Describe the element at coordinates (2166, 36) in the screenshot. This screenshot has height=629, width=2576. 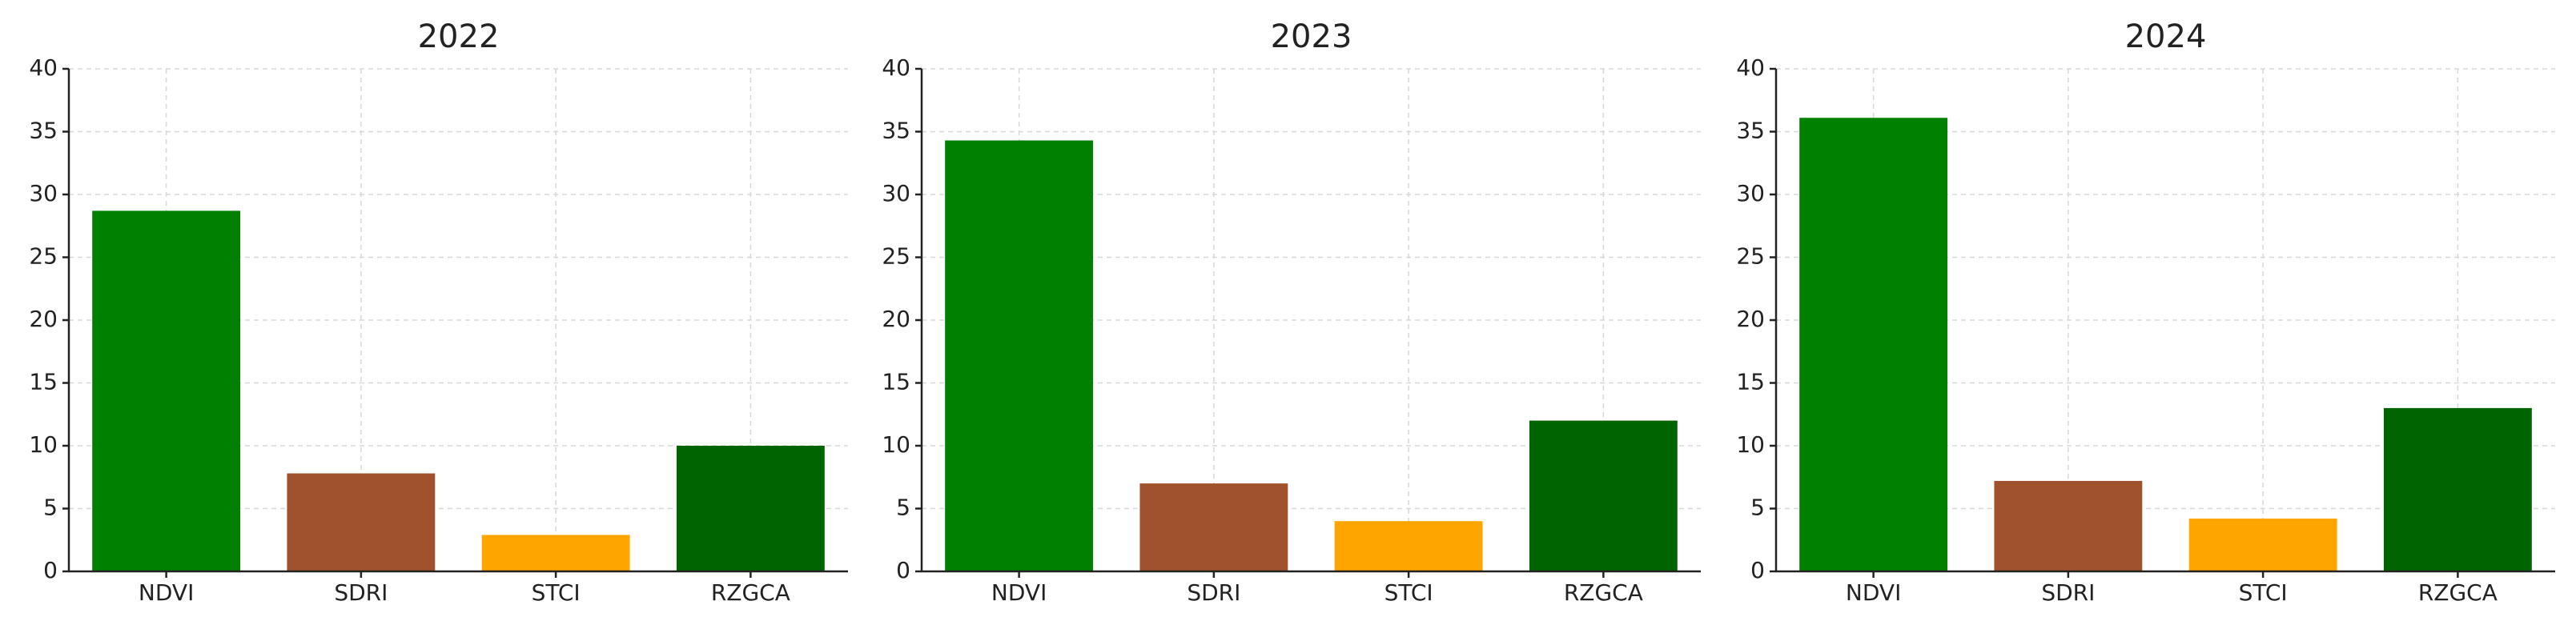
I see `chart-title: 2024` at that location.